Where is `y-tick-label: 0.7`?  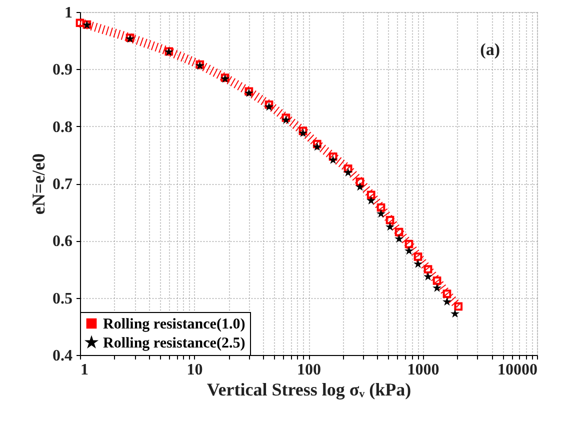 y-tick-label: 0.7 is located at coordinates (62, 184).